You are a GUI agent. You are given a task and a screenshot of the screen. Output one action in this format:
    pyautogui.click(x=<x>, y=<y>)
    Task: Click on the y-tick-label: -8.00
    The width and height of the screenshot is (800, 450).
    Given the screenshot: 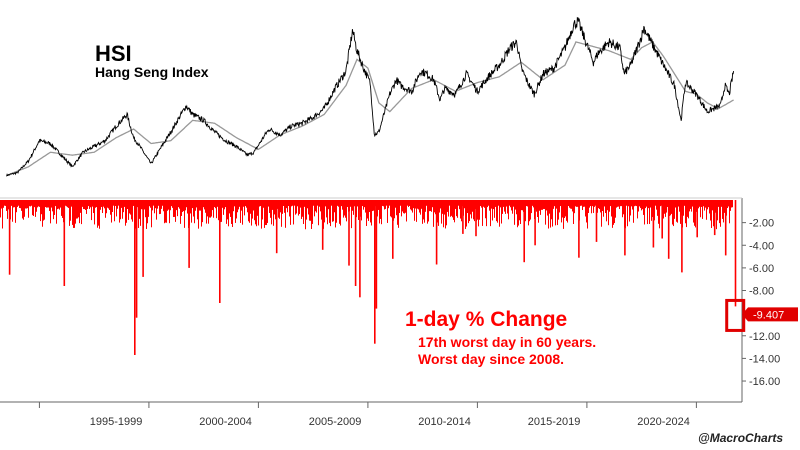 What is the action you would take?
    pyautogui.click(x=761, y=292)
    